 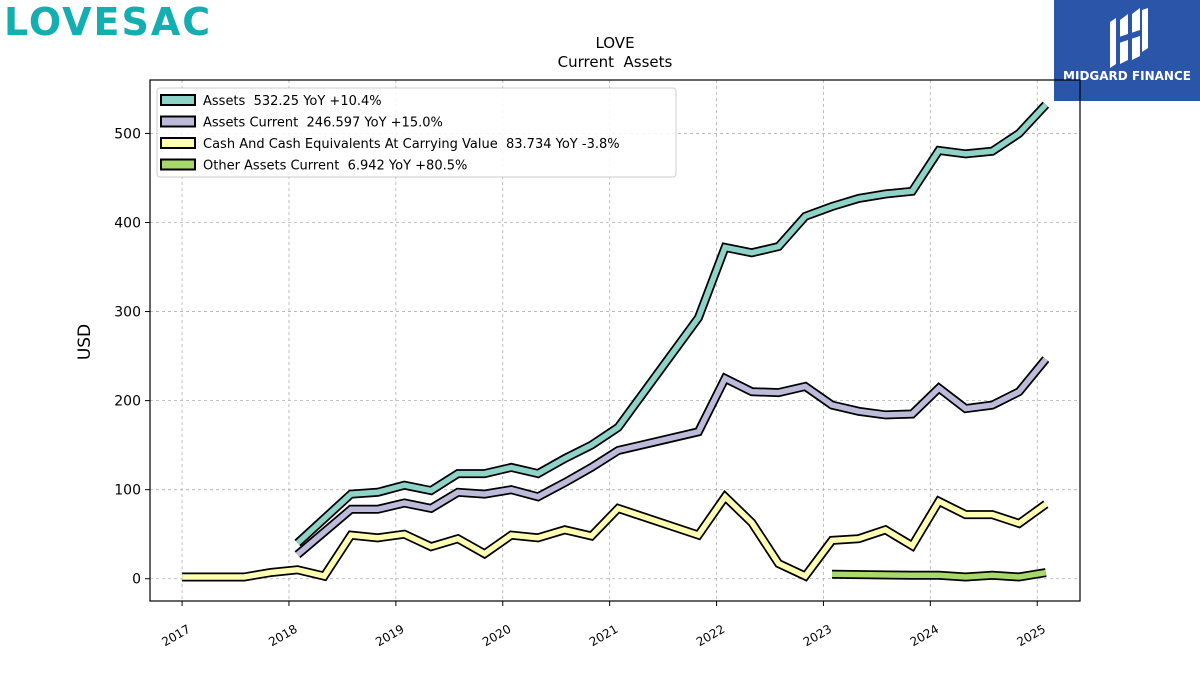 I want to click on y-tick-label: 200, so click(x=127, y=402).